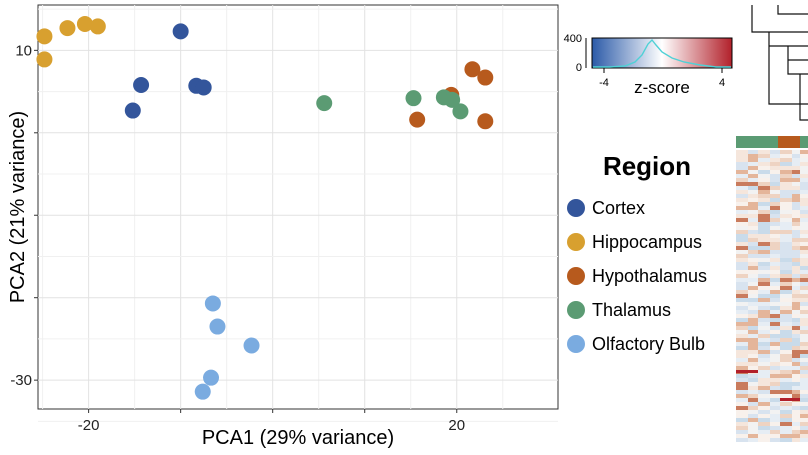 The image size is (808, 455). What do you see at coordinates (21, 380) in the screenshot?
I see `y-tick-label: -30` at bounding box center [21, 380].